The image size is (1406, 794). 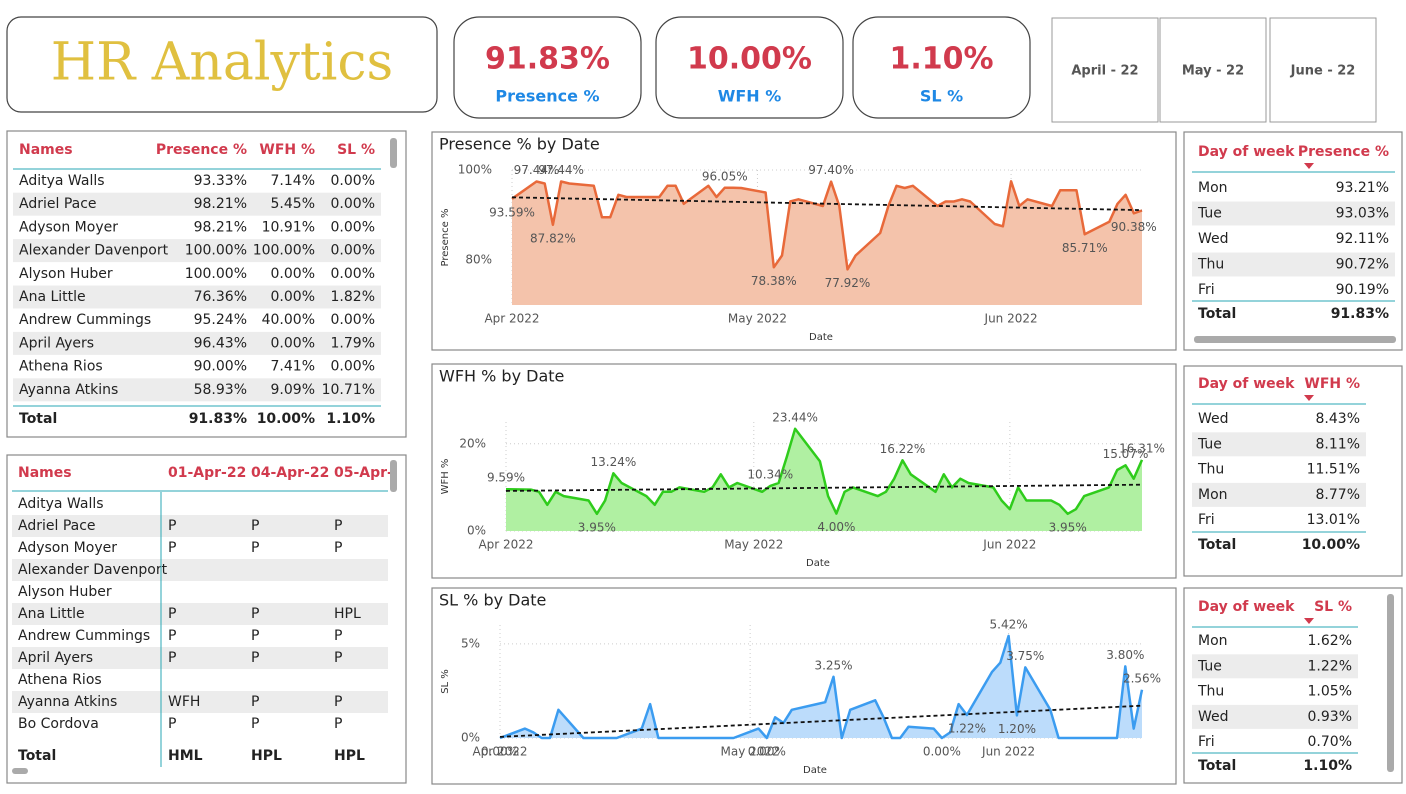 I want to click on data-label: 9.59%, so click(x=506, y=478).